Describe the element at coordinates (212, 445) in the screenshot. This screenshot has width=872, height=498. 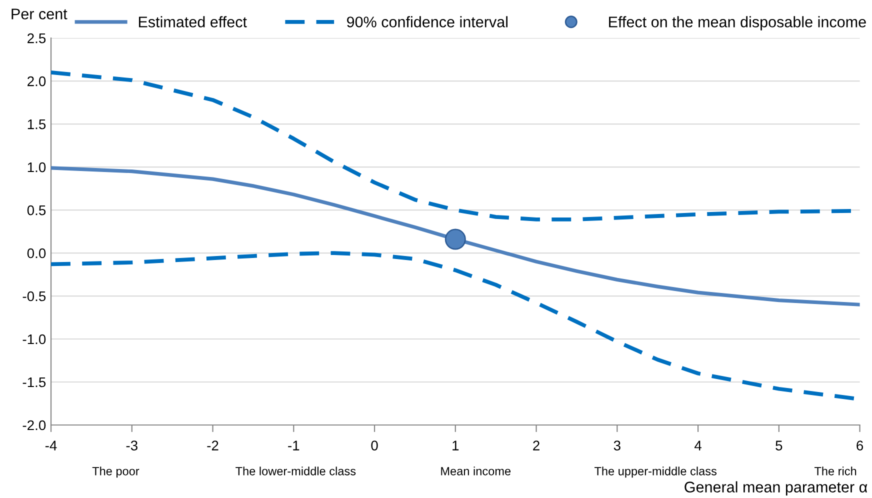
I see `x-tick-label: -2` at that location.